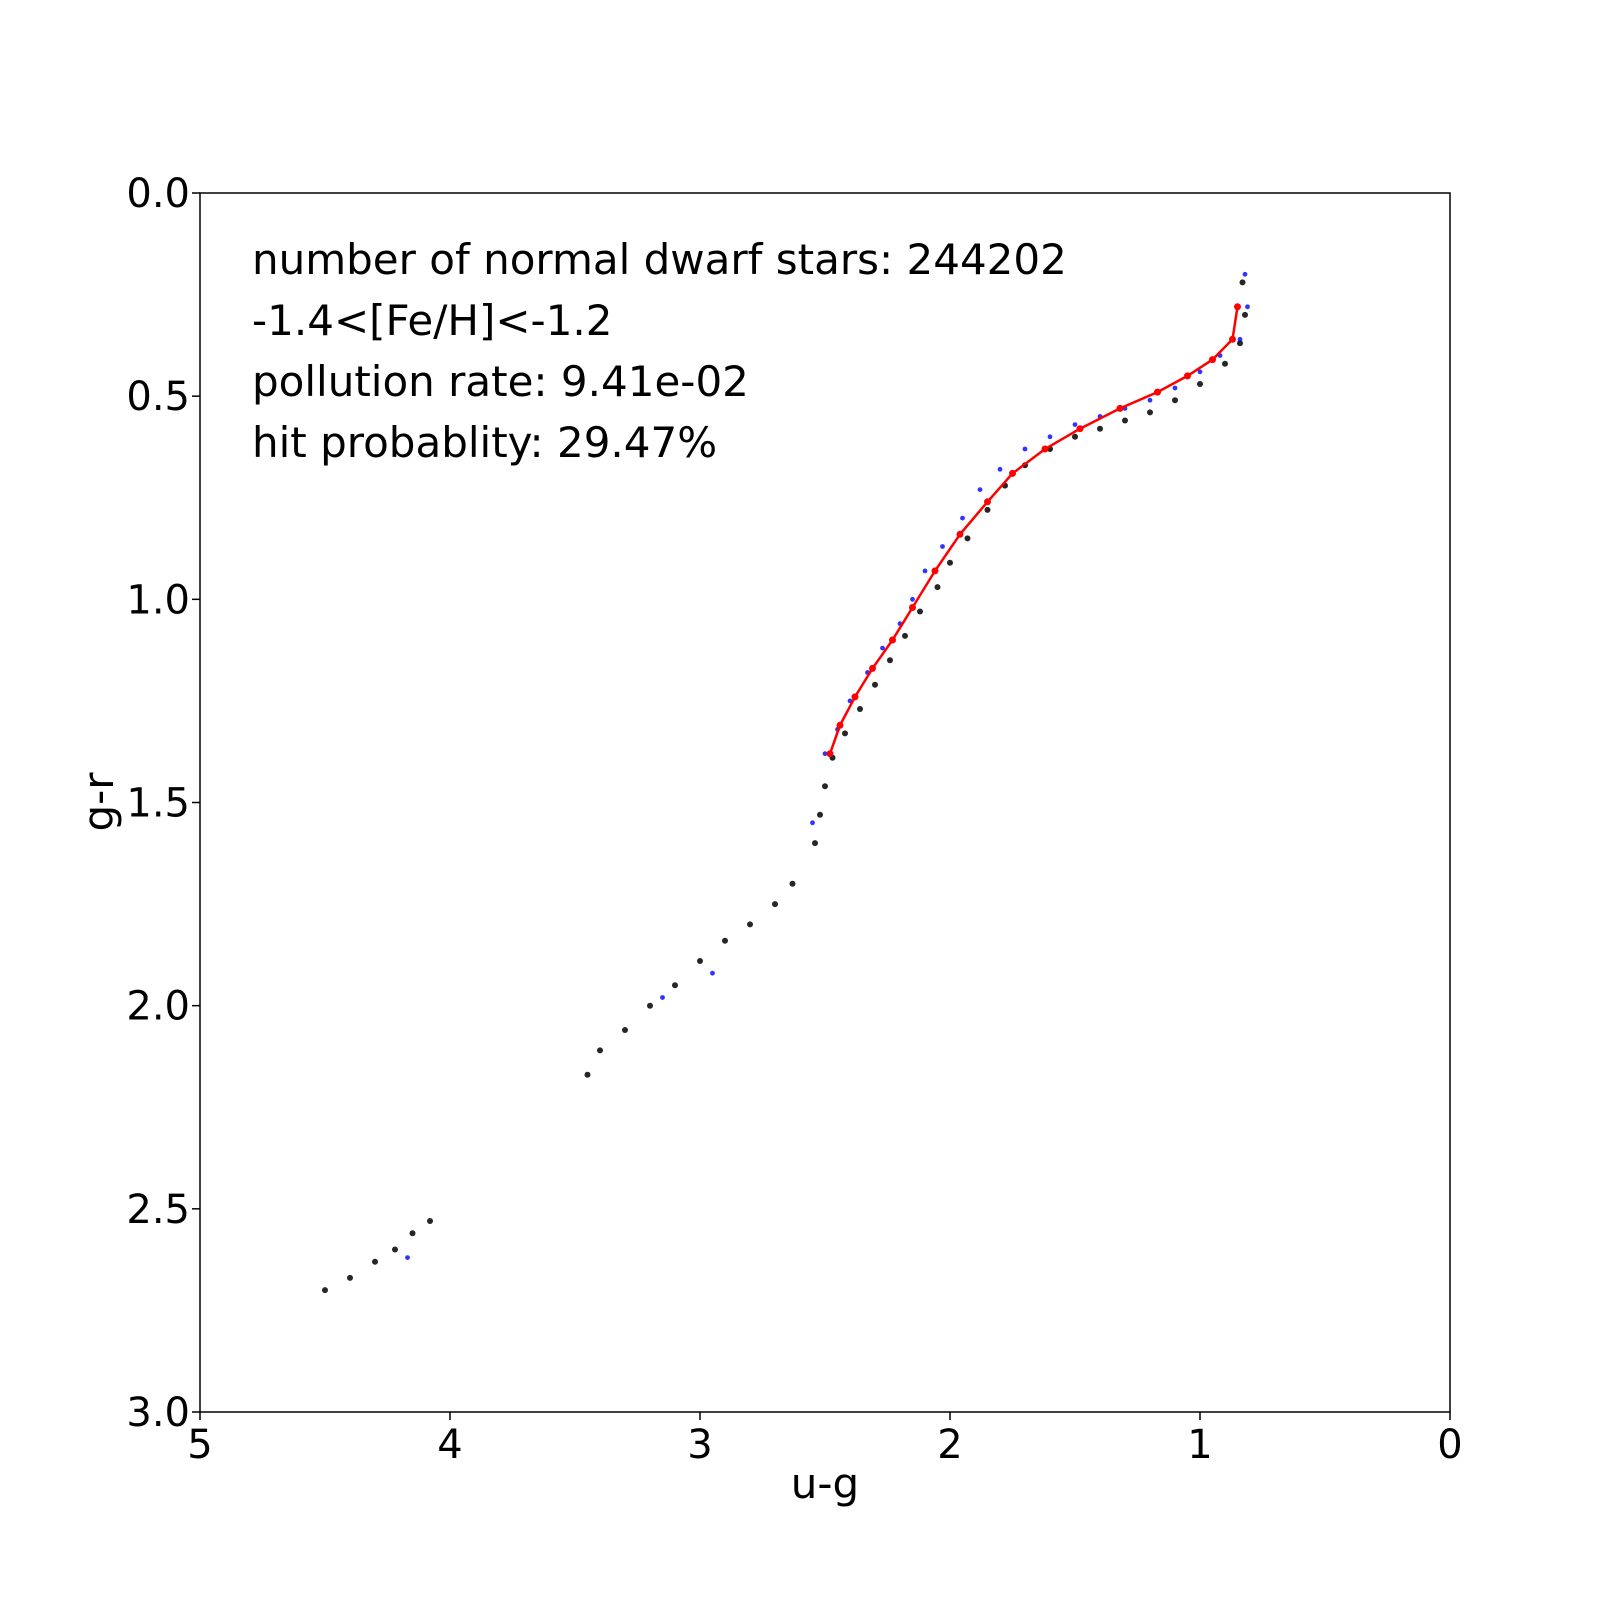 The width and height of the screenshot is (1600, 1600). I want to click on y-tick-label: 0.0, so click(158, 194).